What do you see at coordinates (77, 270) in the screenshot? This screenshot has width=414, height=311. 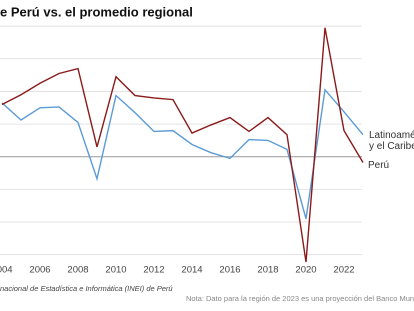 I see `x-tick-label: 2008` at bounding box center [77, 270].